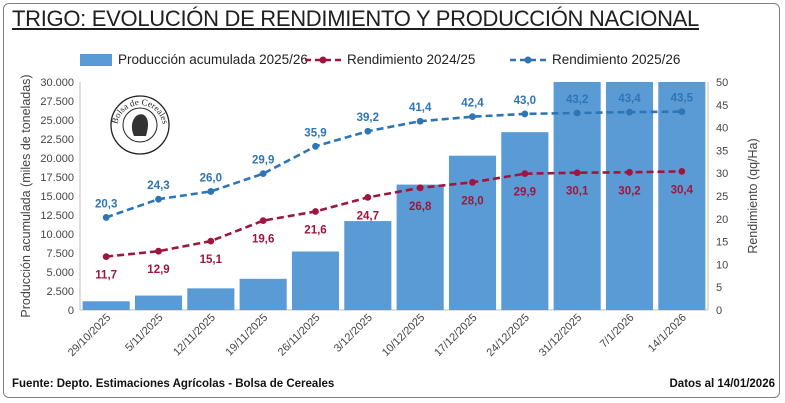  What do you see at coordinates (71, 311) in the screenshot?
I see `y-left-tick-label: 0` at bounding box center [71, 311].